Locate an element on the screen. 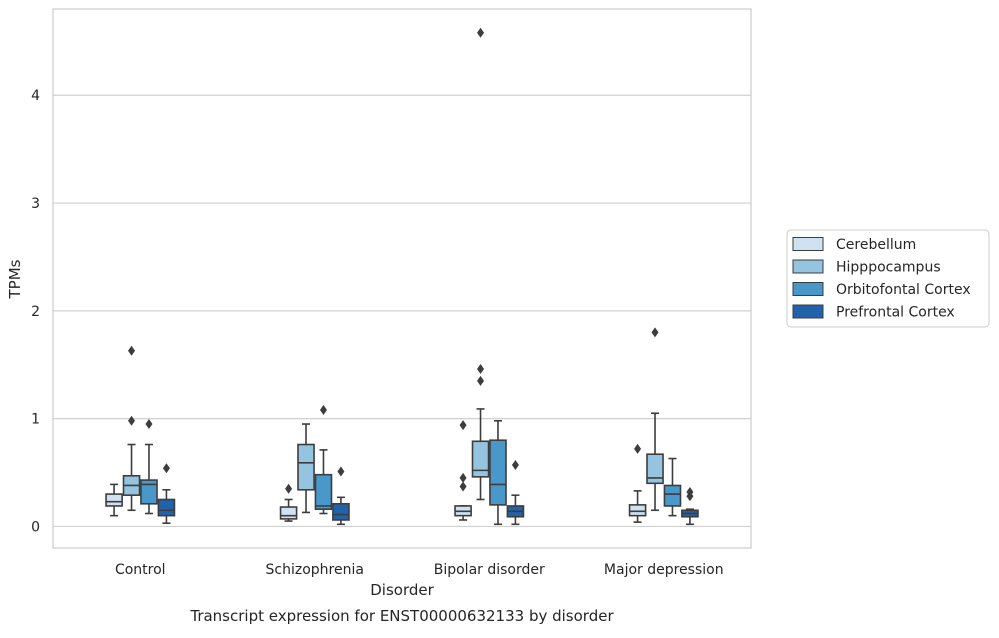 This screenshot has height=638, width=999. y-axis-label: TPMs is located at coordinates (15, 279).